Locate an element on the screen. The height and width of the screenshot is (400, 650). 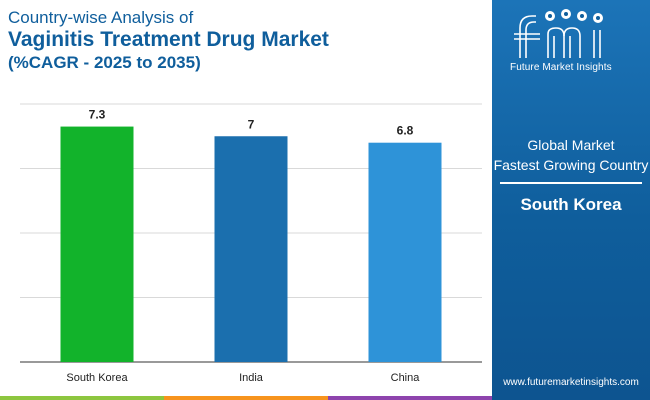
bar-india is located at coordinates (251, 249).